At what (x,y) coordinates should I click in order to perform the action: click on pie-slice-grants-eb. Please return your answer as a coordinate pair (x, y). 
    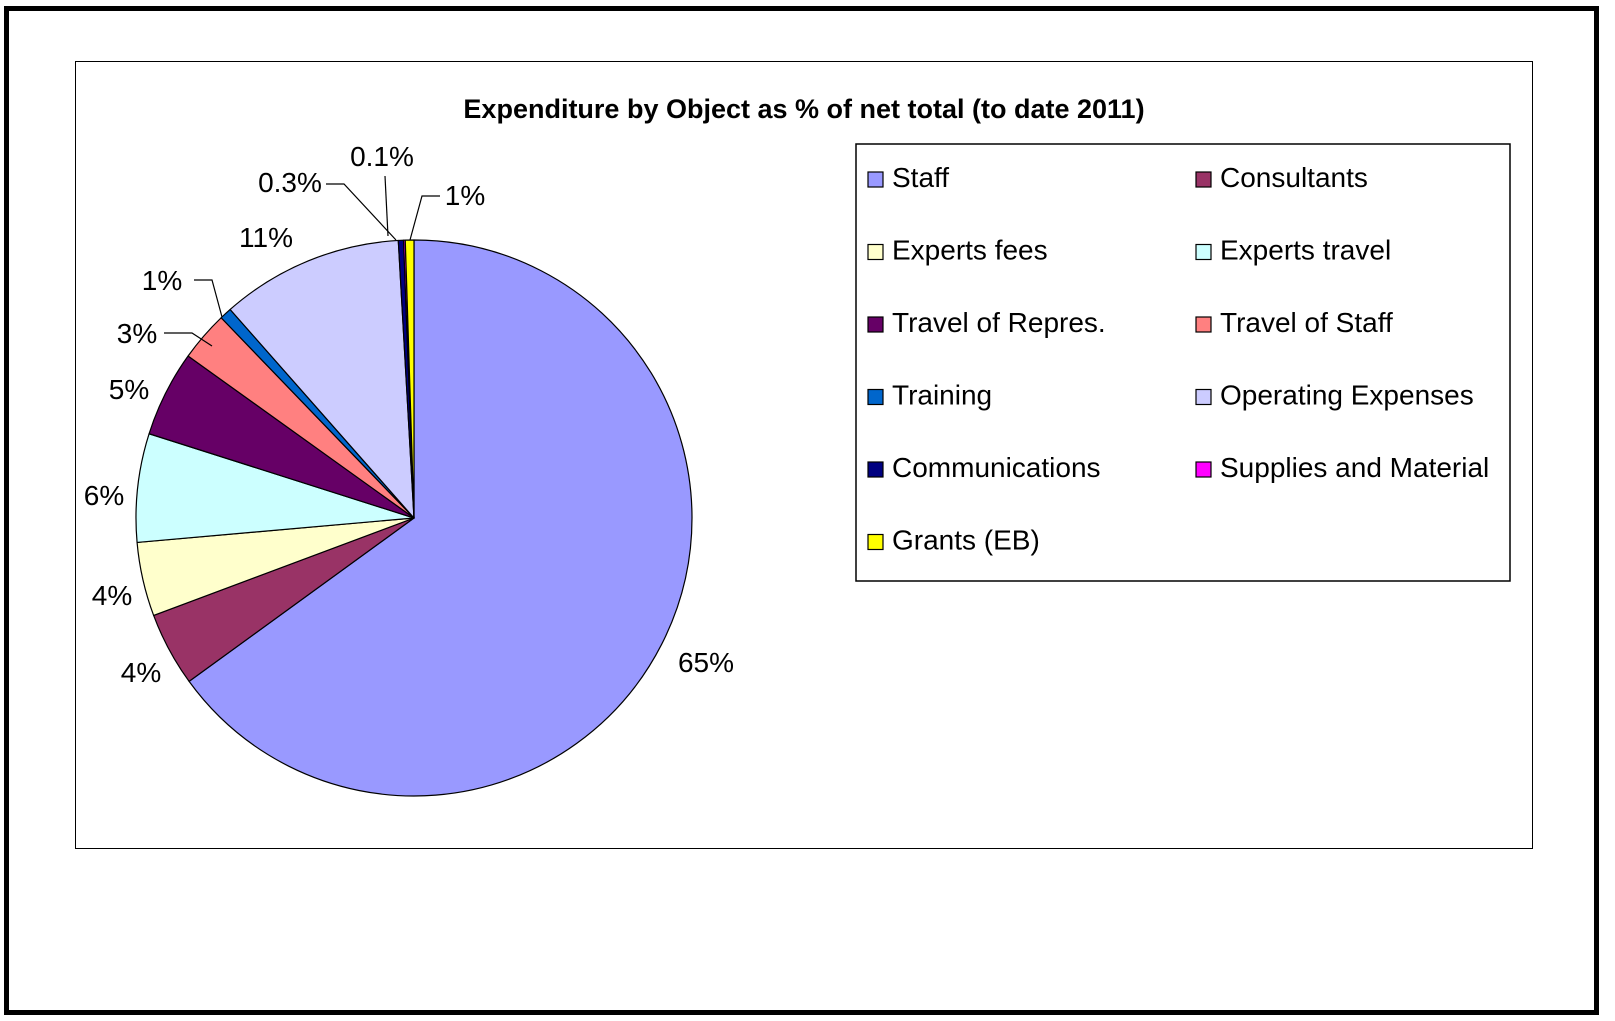
    Looking at the image, I should click on (409, 379).